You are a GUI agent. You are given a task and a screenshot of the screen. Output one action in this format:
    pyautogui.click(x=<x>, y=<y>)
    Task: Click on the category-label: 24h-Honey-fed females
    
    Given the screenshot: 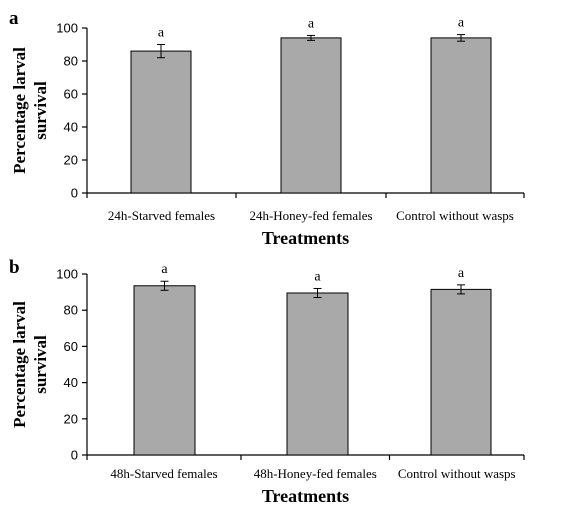 What is the action you would take?
    pyautogui.click(x=310, y=215)
    